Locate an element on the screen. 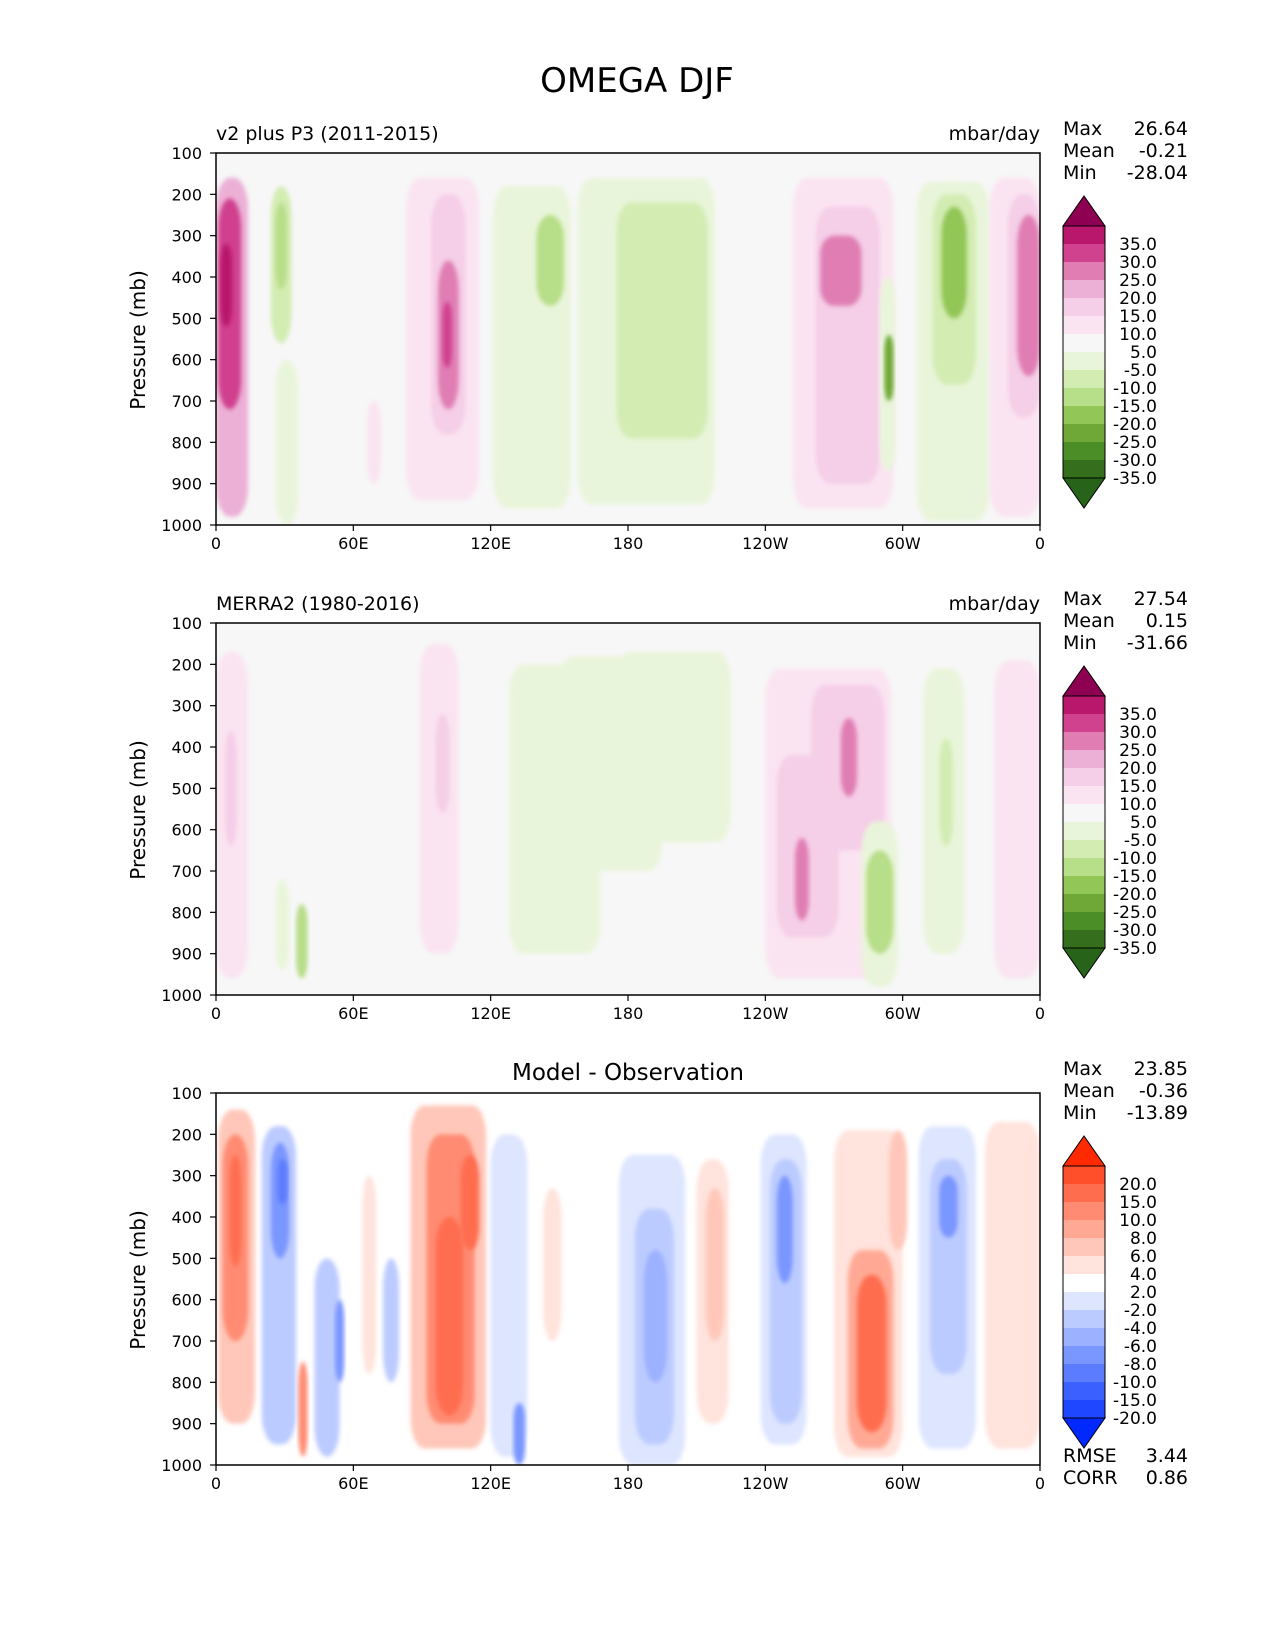 The height and width of the screenshot is (1650, 1275). x-tick-label: 0 is located at coordinates (216, 543).